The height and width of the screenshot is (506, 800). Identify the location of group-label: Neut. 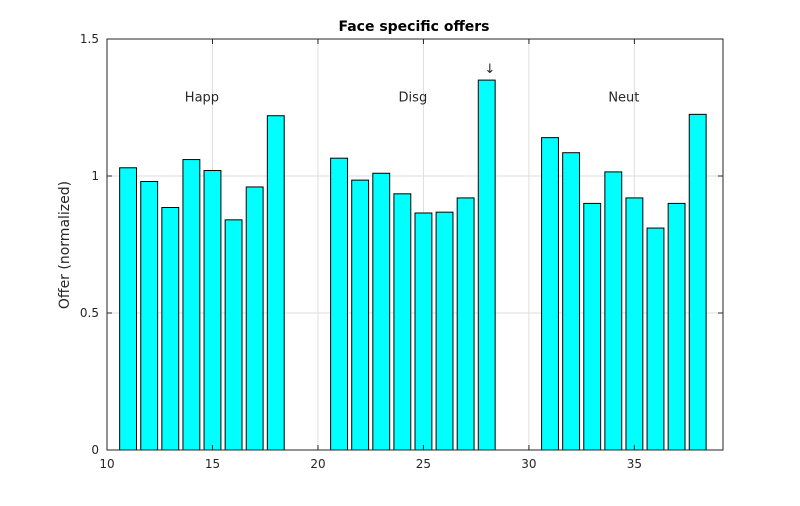
(623, 98).